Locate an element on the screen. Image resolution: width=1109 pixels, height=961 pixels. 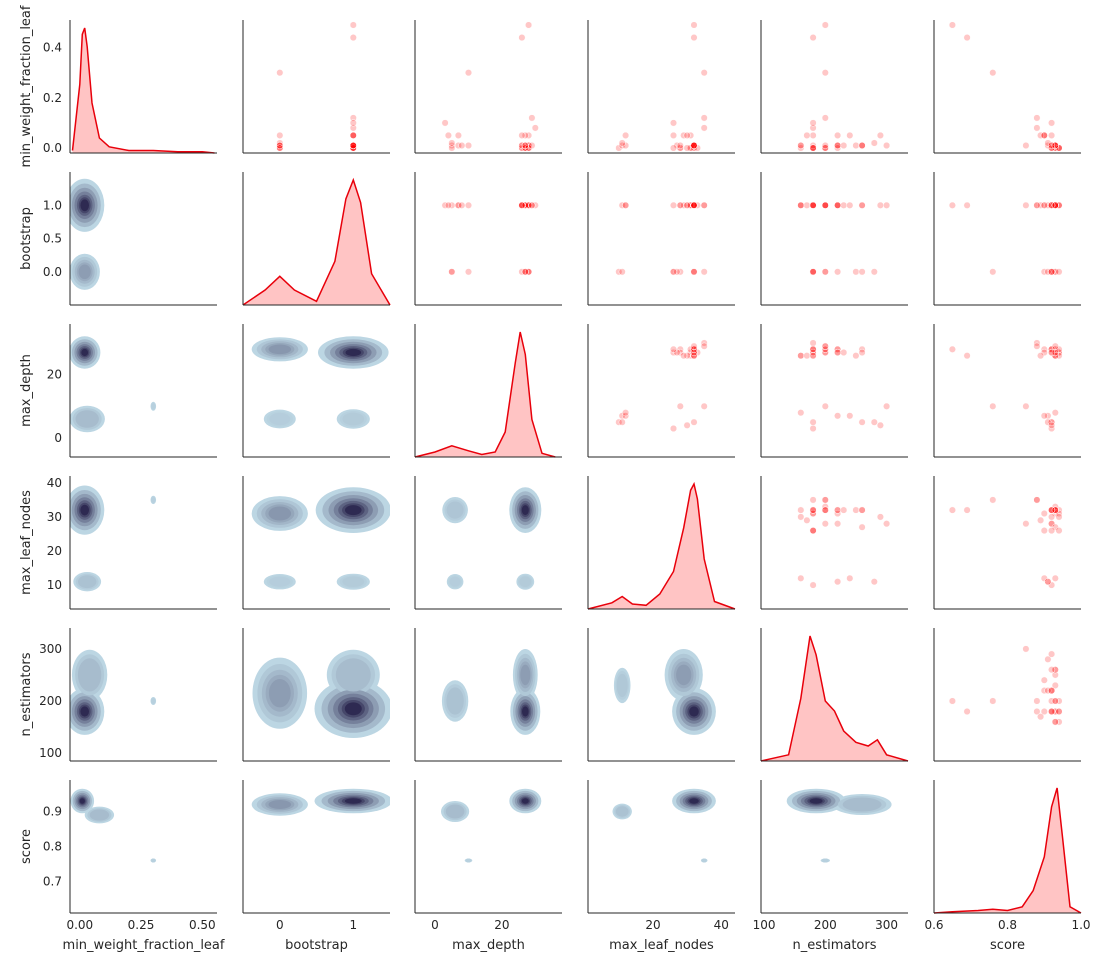
x-tick-label: 100 is located at coordinates (764, 925).